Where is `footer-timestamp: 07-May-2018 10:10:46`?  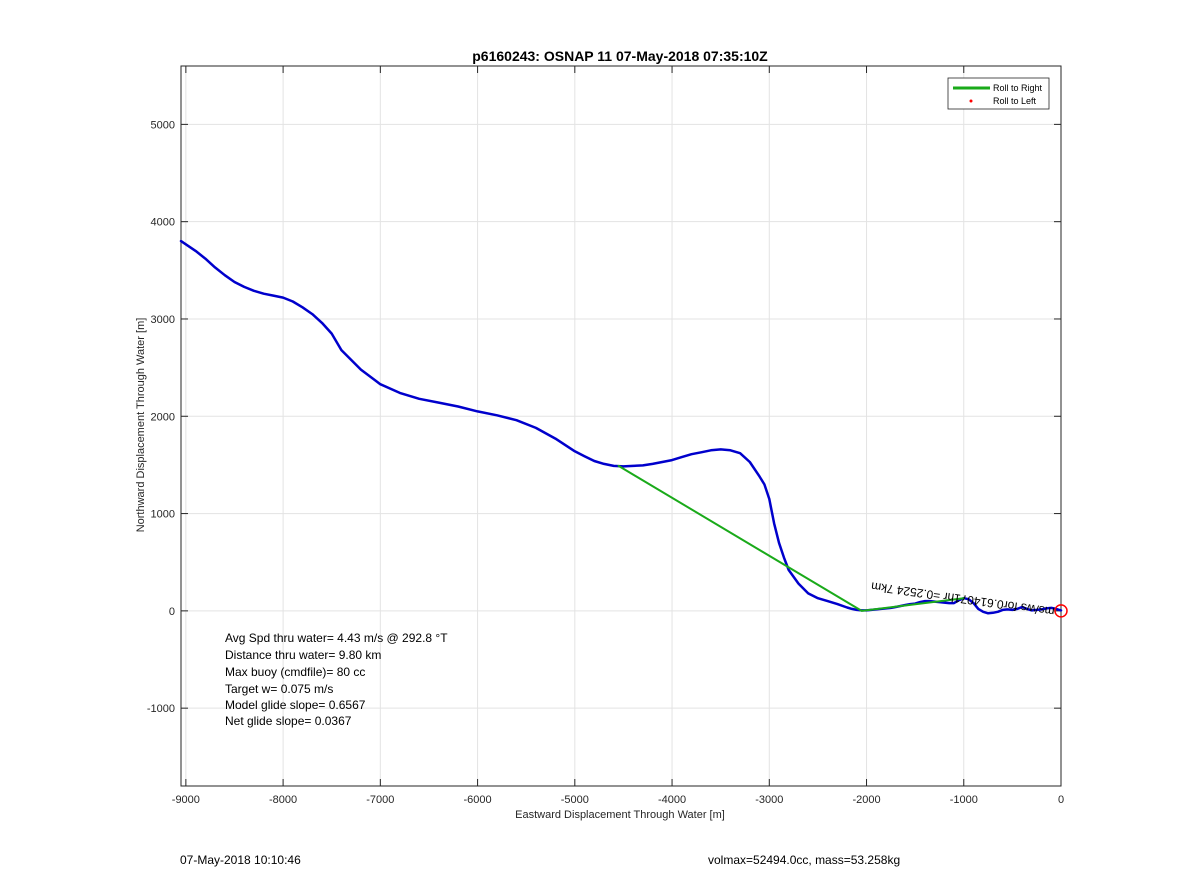
footer-timestamp: 07-May-2018 10:10:46 is located at coordinates (240, 860).